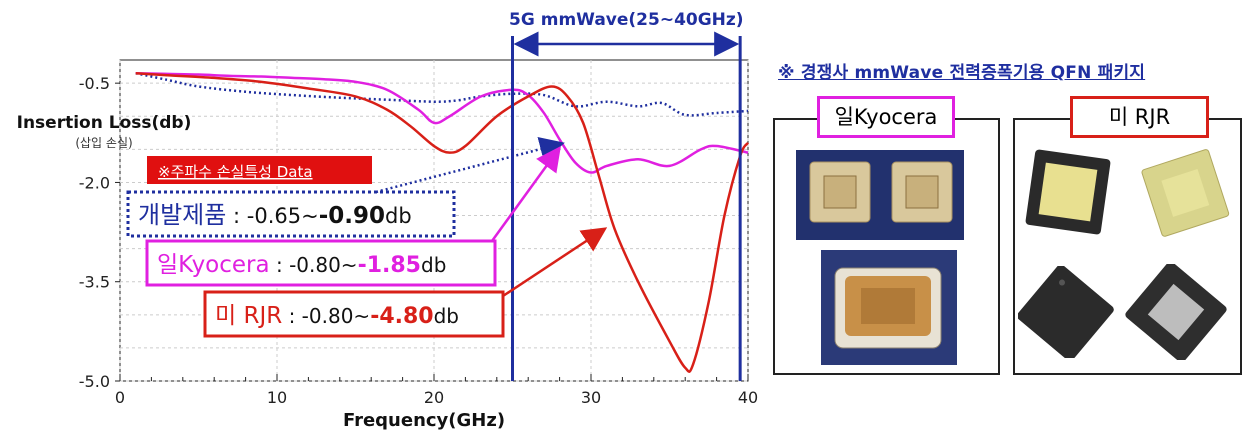  I want to click on rjr-chip-photo-bottom-right, so click(1176, 312).